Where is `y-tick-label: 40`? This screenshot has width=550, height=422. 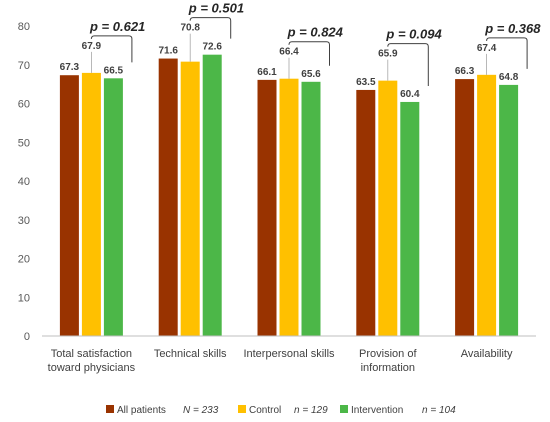
y-tick-label: 40 is located at coordinates (24, 182).